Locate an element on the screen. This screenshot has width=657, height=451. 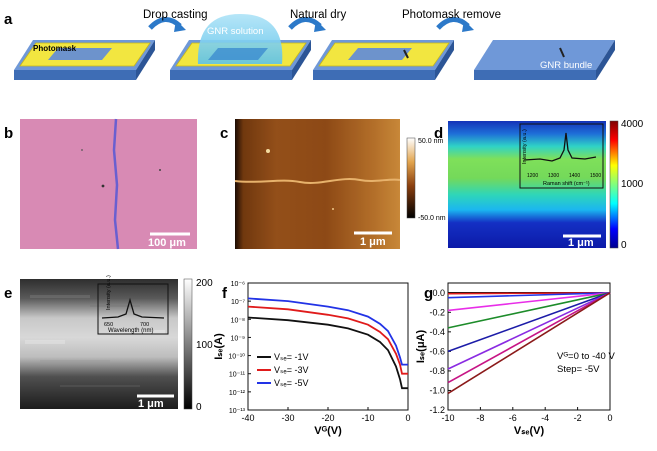
afm-image is located at coordinates (317, 184).